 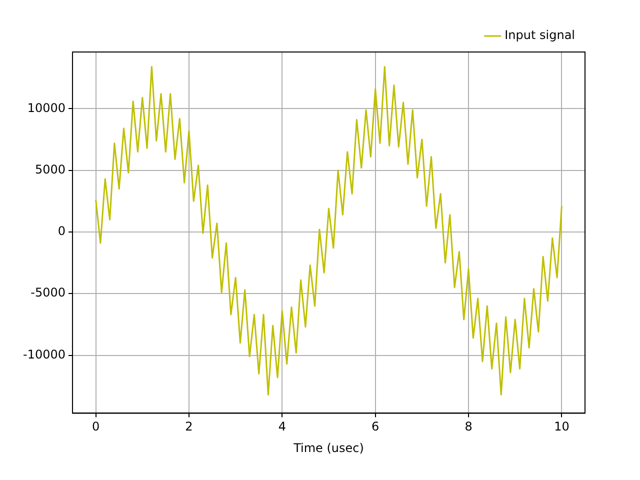 I want to click on legend-label: Input signal, so click(x=540, y=35).